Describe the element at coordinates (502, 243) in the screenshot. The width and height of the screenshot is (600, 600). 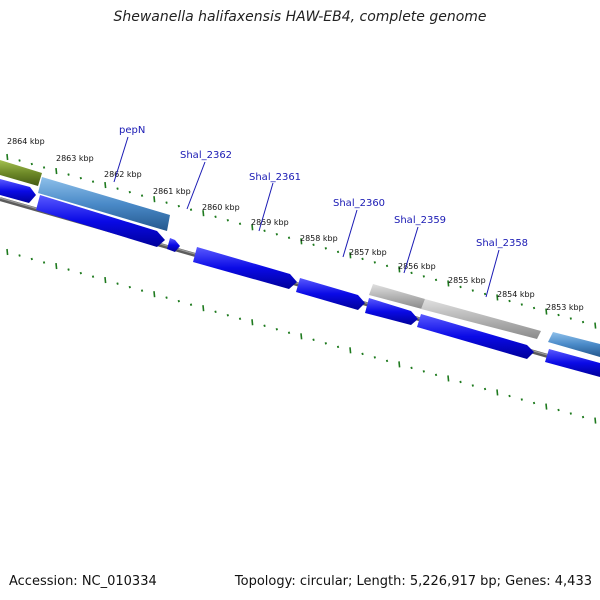
I see `gene-label-shal-2358: Shal_2358` at that location.